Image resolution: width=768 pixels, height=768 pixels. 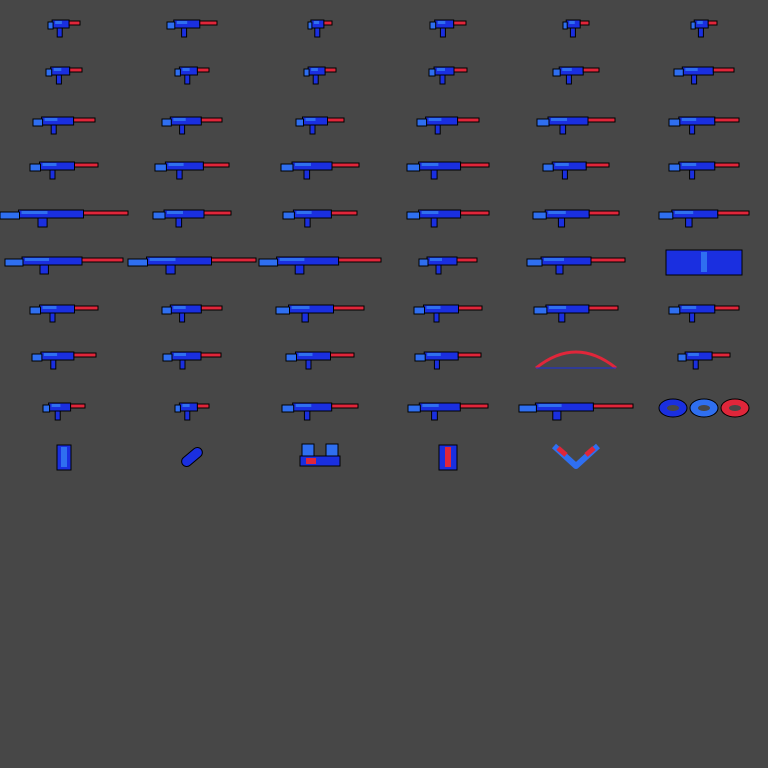 I want to click on pump-shotgun-icon, so click(x=448, y=122).